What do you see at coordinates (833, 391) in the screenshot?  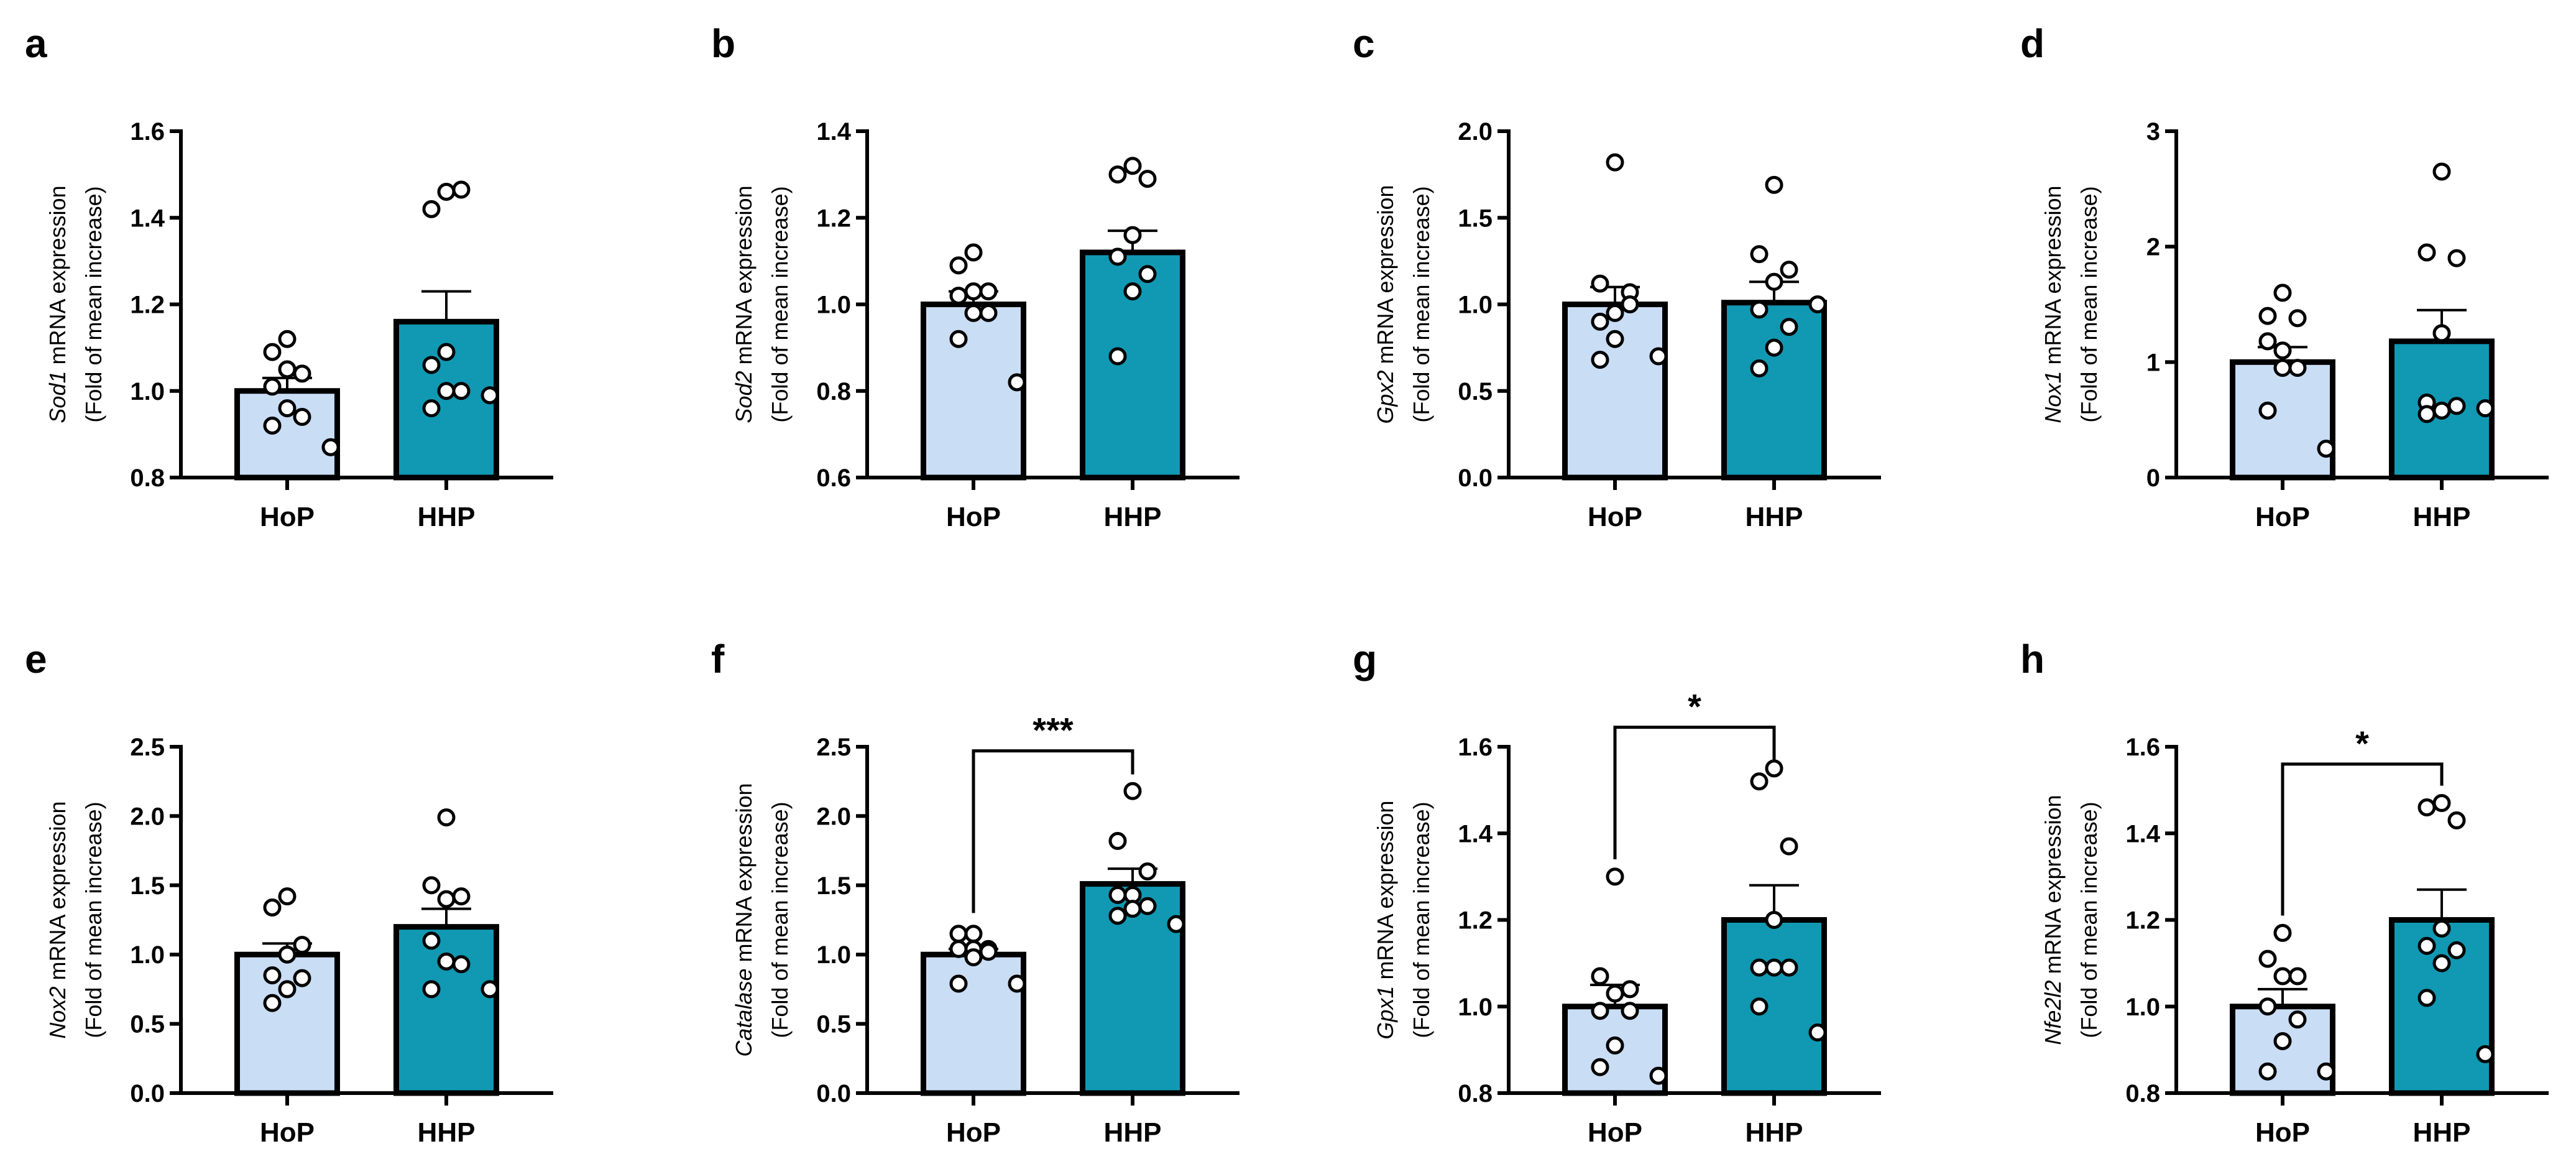 I see `y-tick-label: 0.8` at bounding box center [833, 391].